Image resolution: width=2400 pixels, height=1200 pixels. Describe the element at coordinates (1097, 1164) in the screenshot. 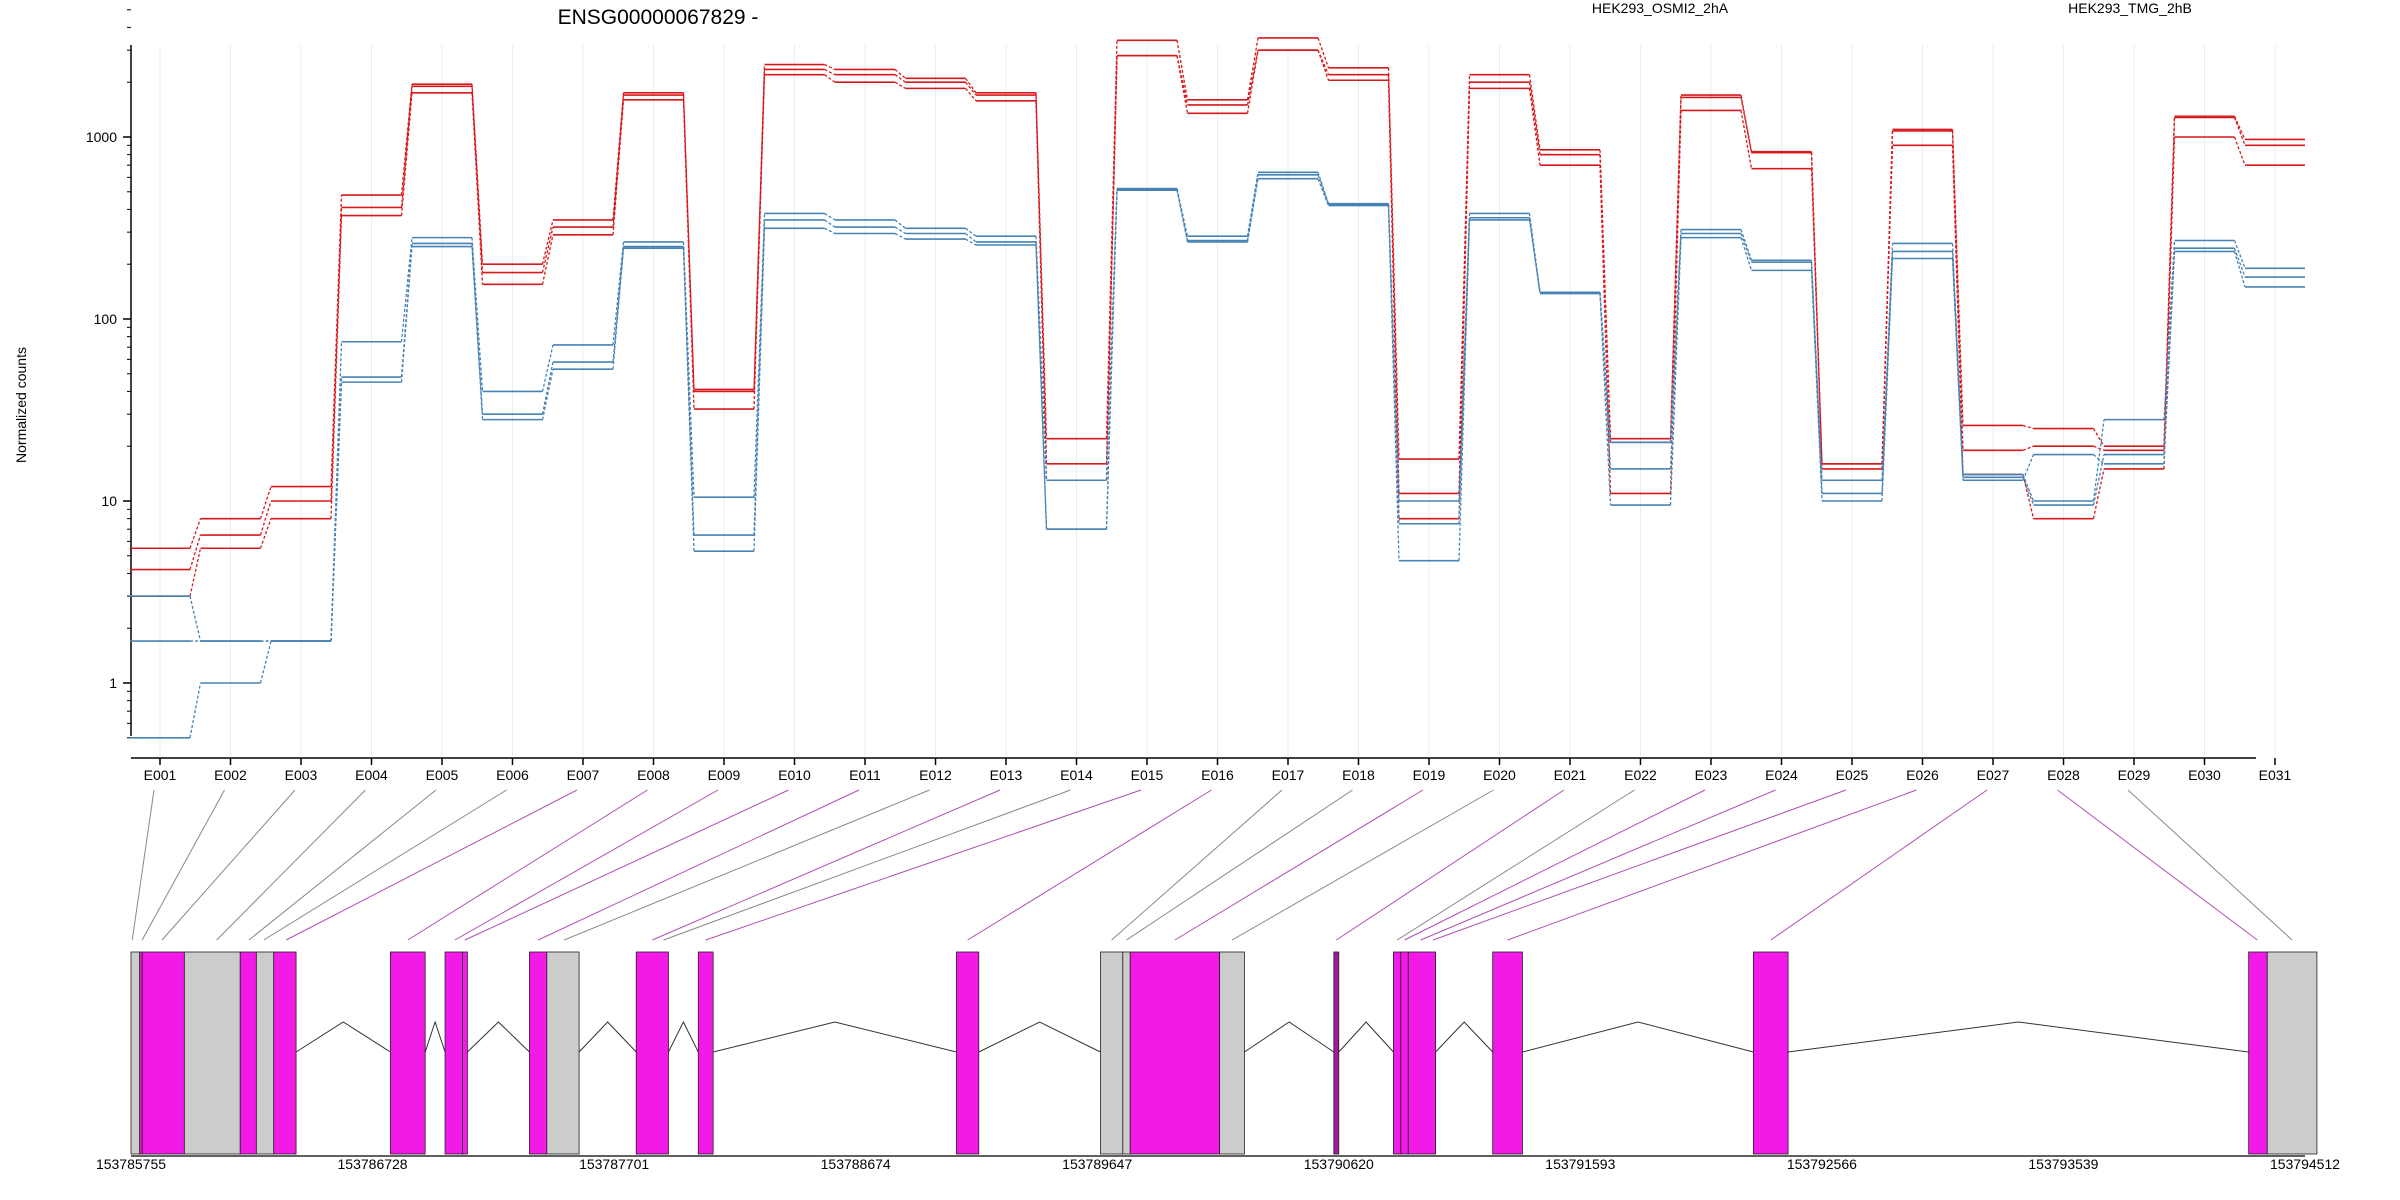

I see `genomic-tick-label: 153789647` at that location.